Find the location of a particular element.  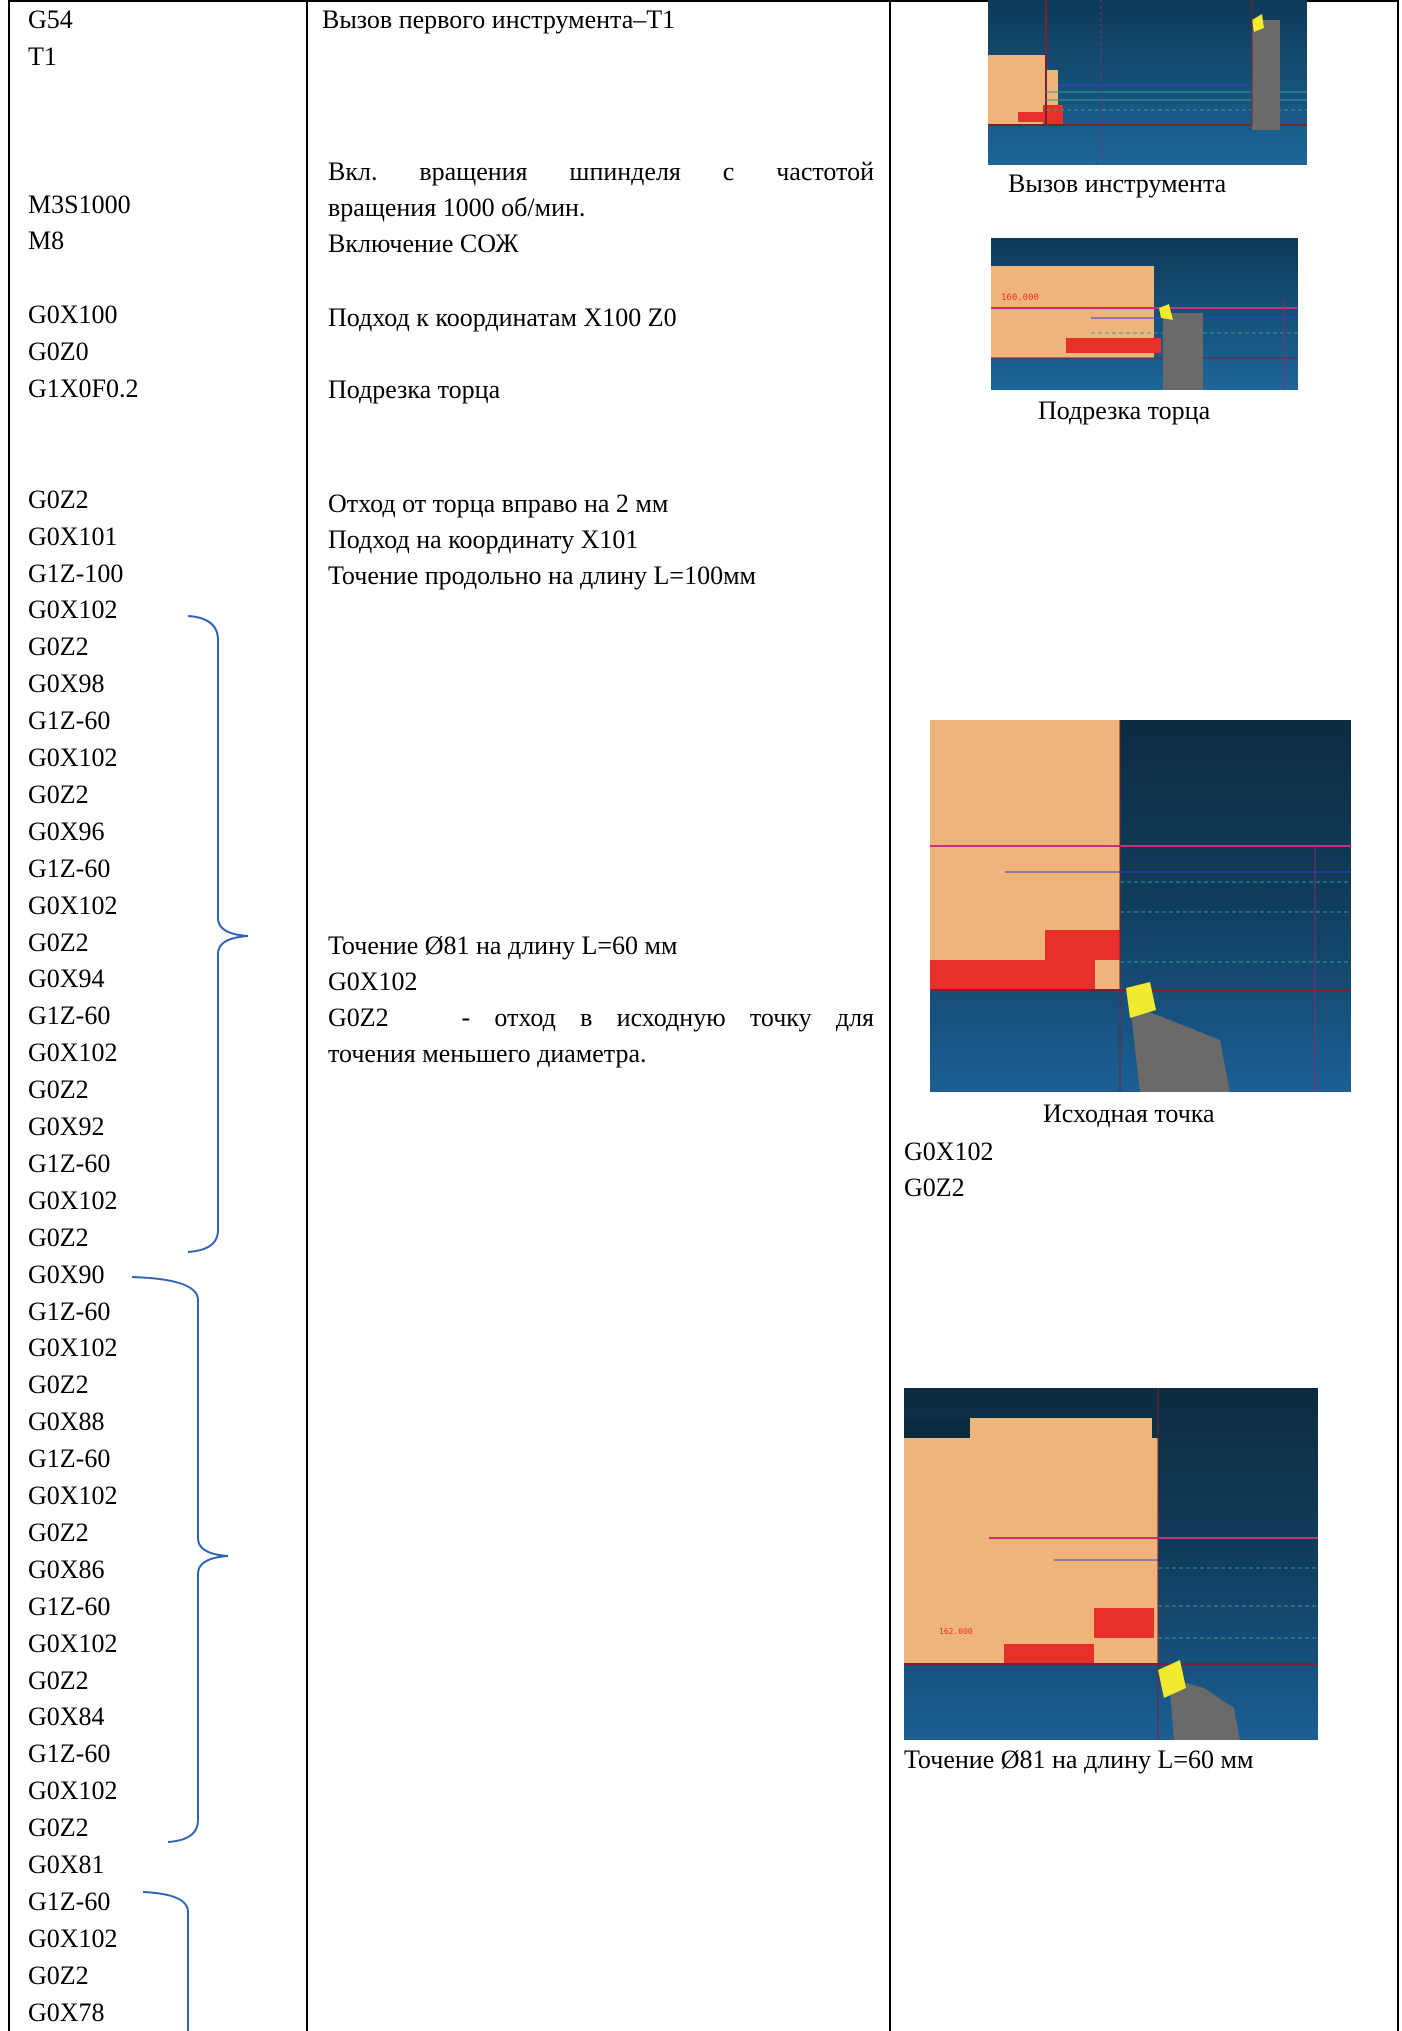

desc-spindle-line2: вращения 1000 об/мин. is located at coordinates (457, 207).